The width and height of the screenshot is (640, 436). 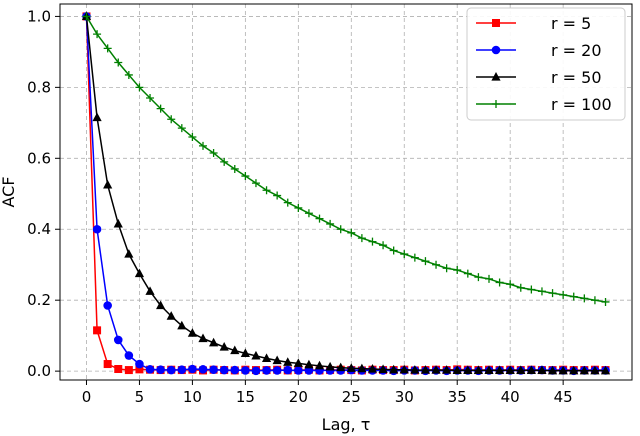 I want to click on legend-entry: r = 100, so click(x=544, y=104).